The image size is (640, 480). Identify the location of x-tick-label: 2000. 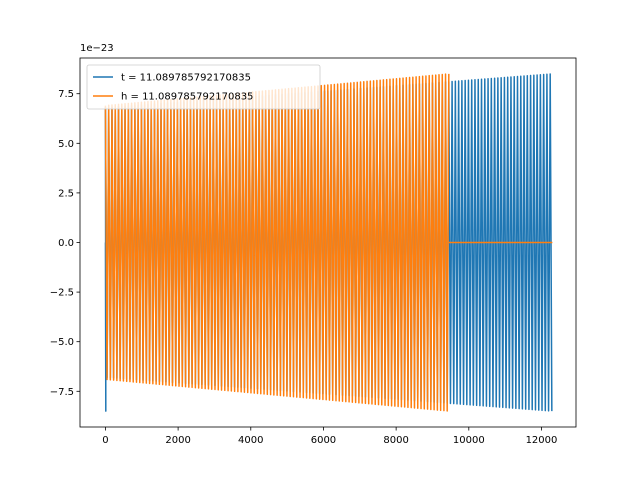
(177, 440).